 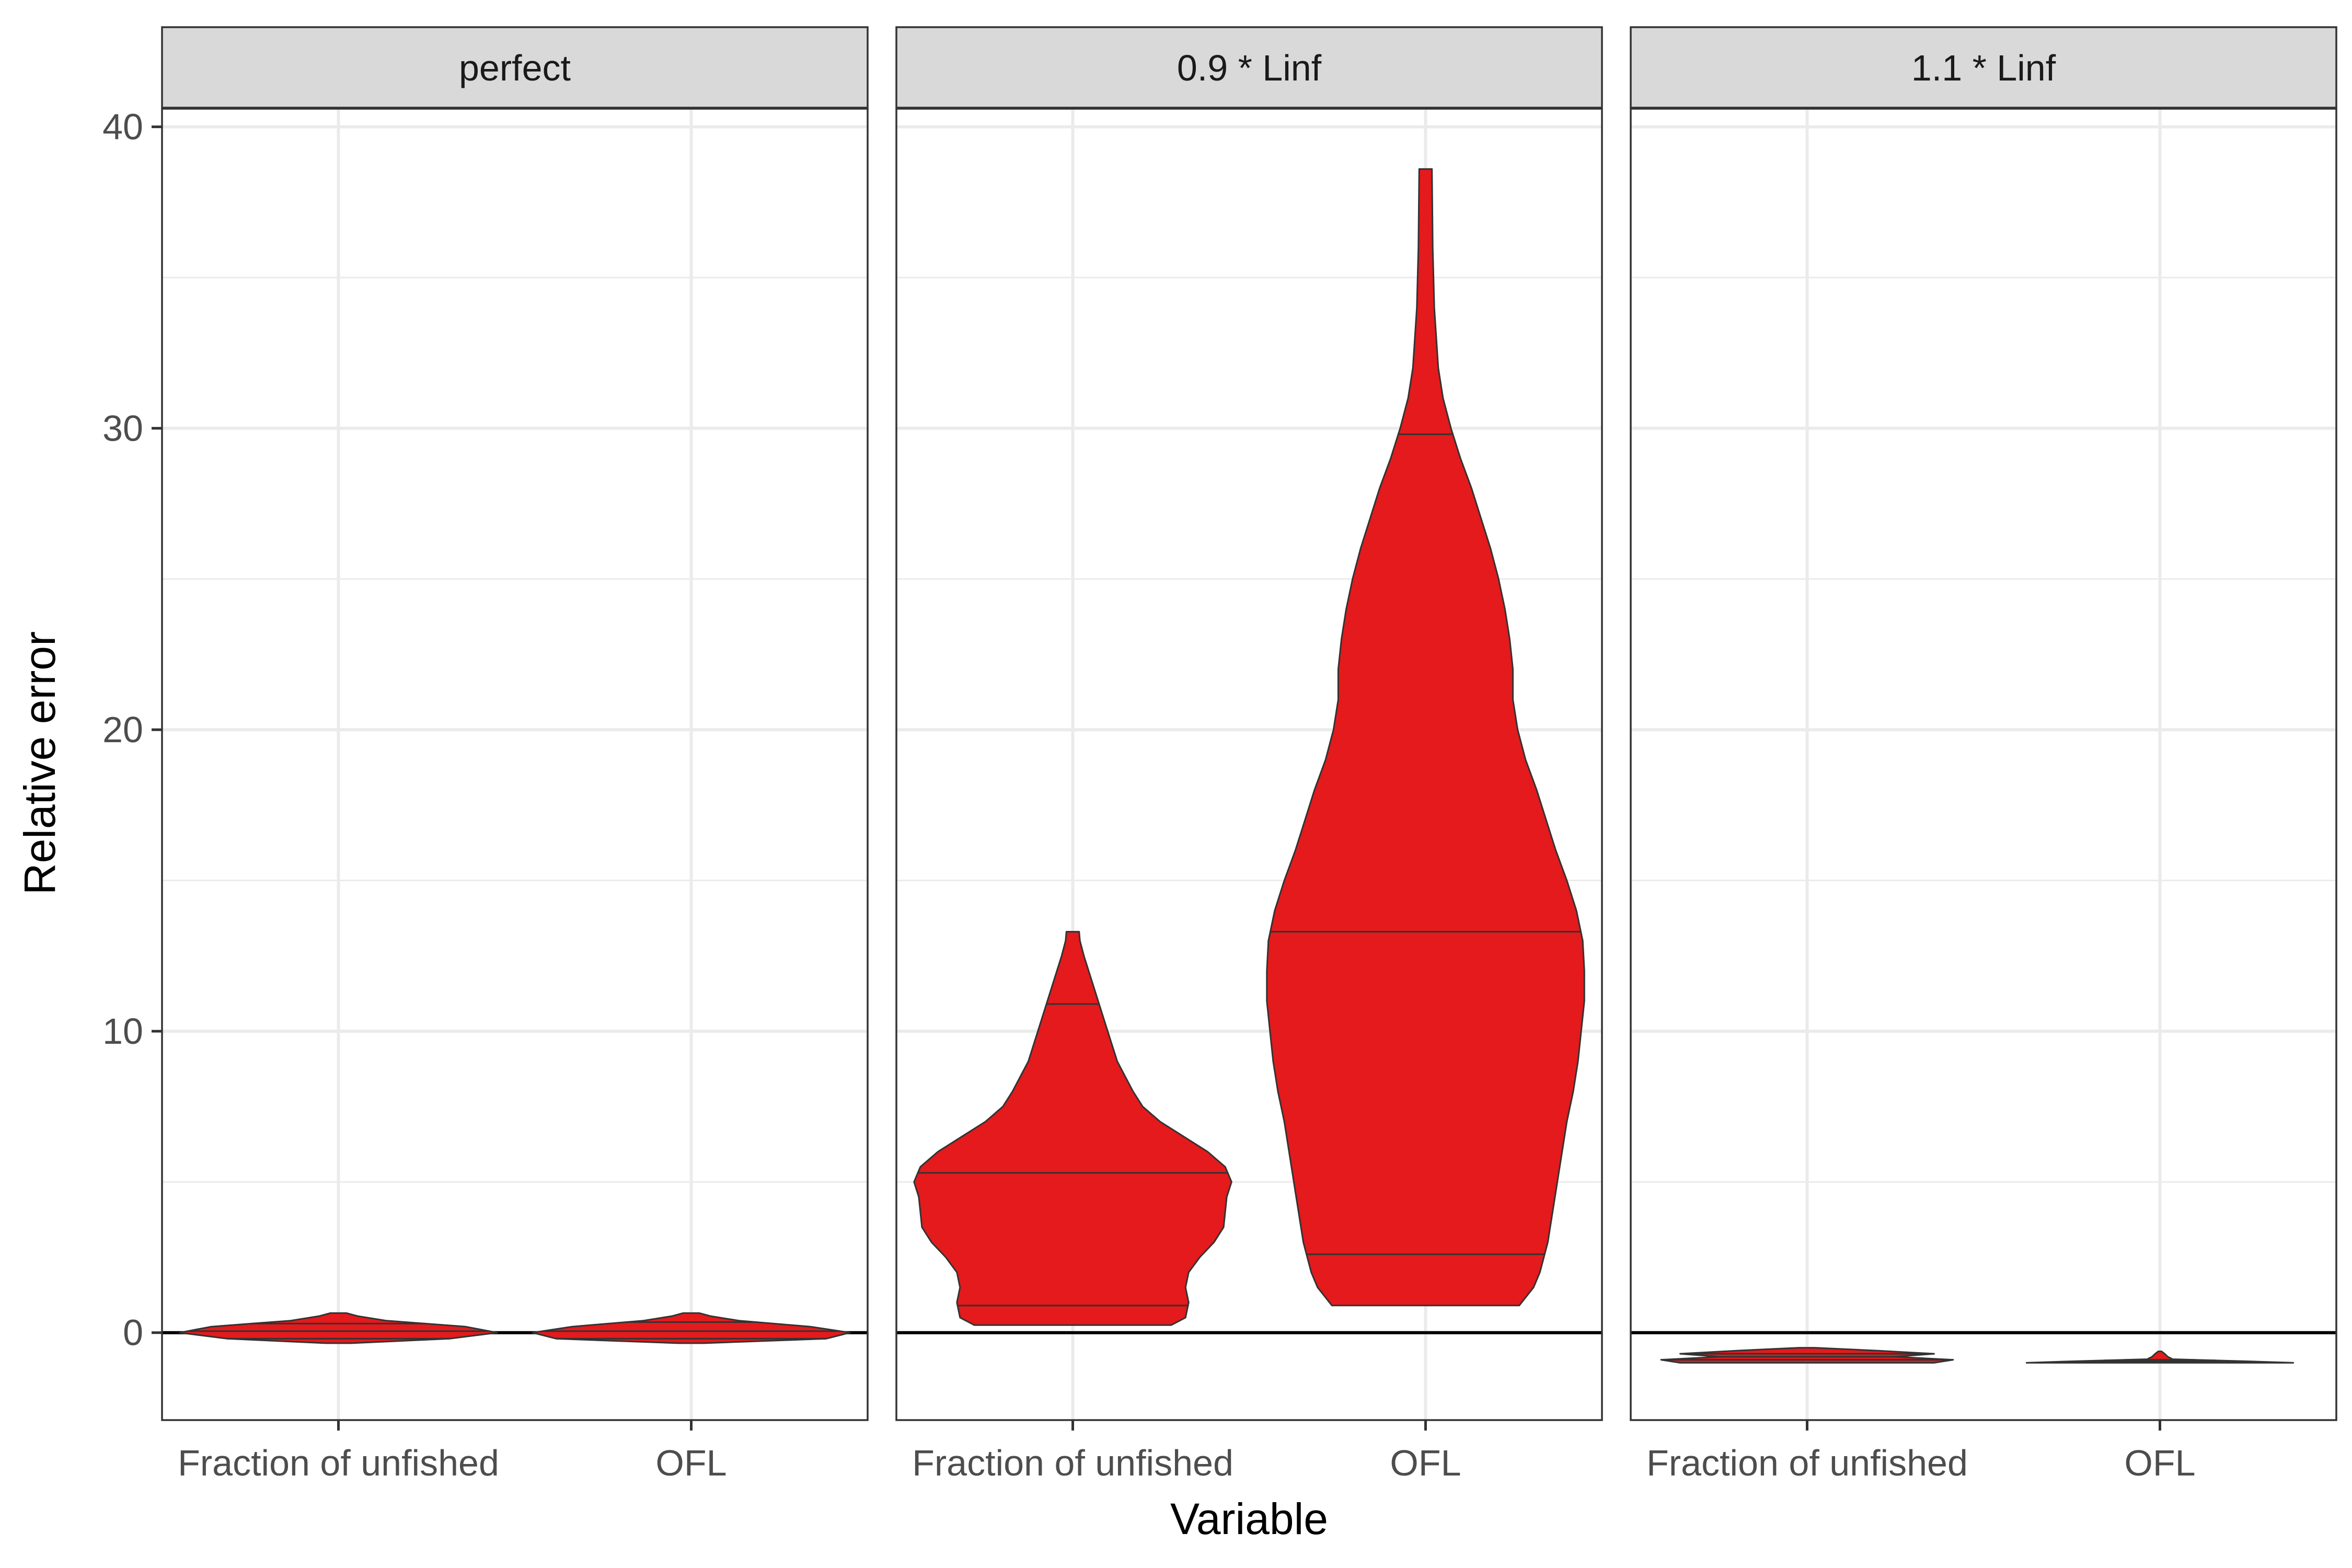 I want to click on facet-strip-label: 0.9 * Linf, so click(x=1249, y=68).